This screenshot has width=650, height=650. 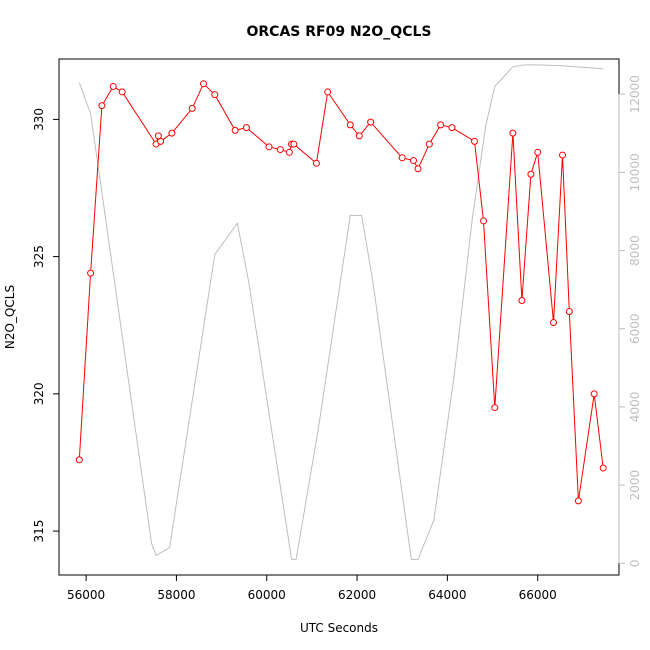 I want to click on y2-axis: 0 2000 4000 6000 8000 10000 12000, so click(x=630, y=321).